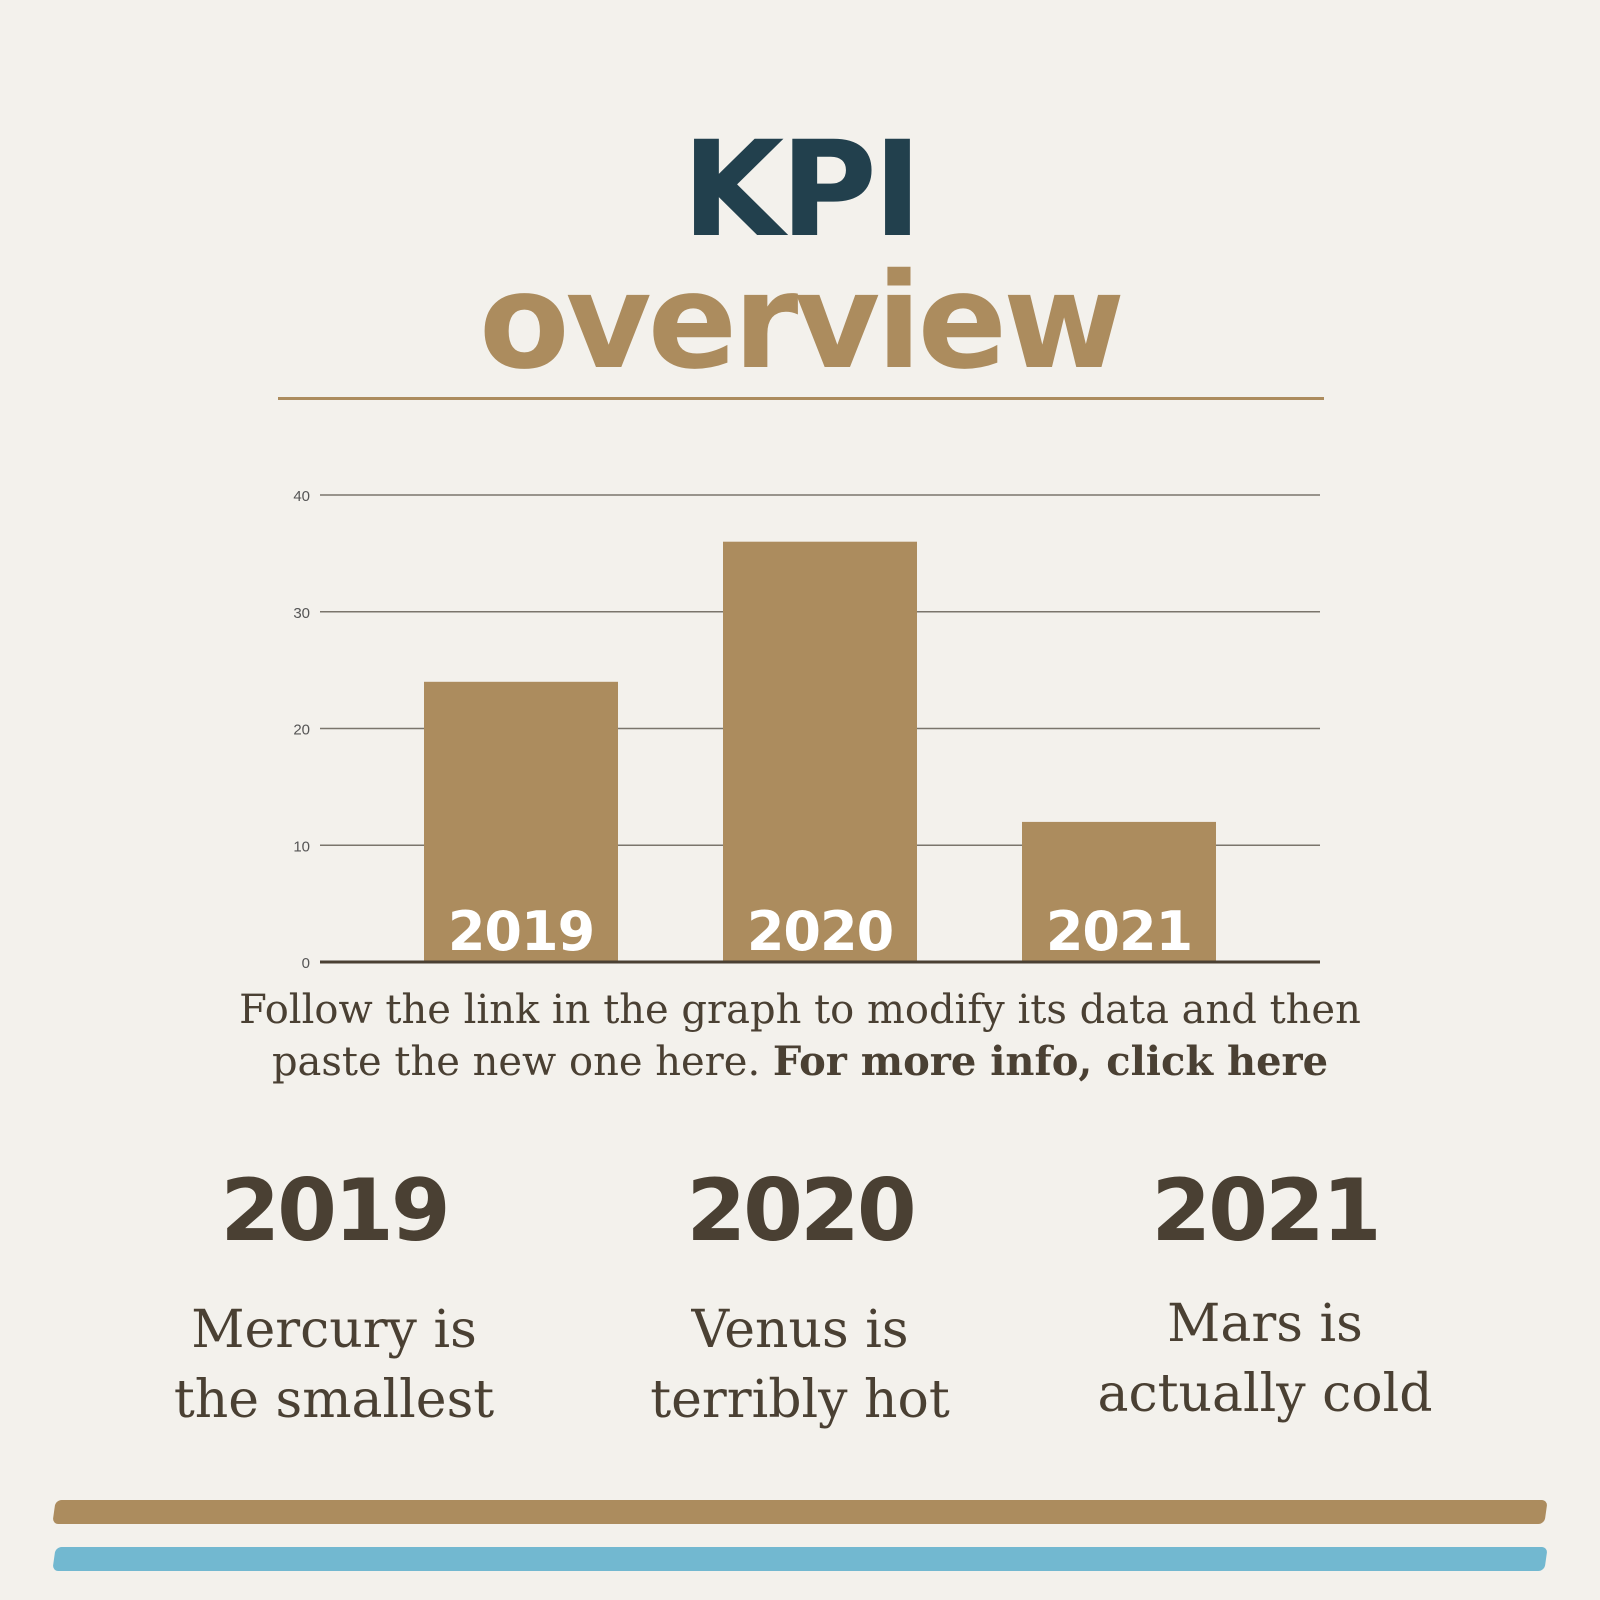  What do you see at coordinates (301, 846) in the screenshot?
I see `y-tick-label: 10` at bounding box center [301, 846].